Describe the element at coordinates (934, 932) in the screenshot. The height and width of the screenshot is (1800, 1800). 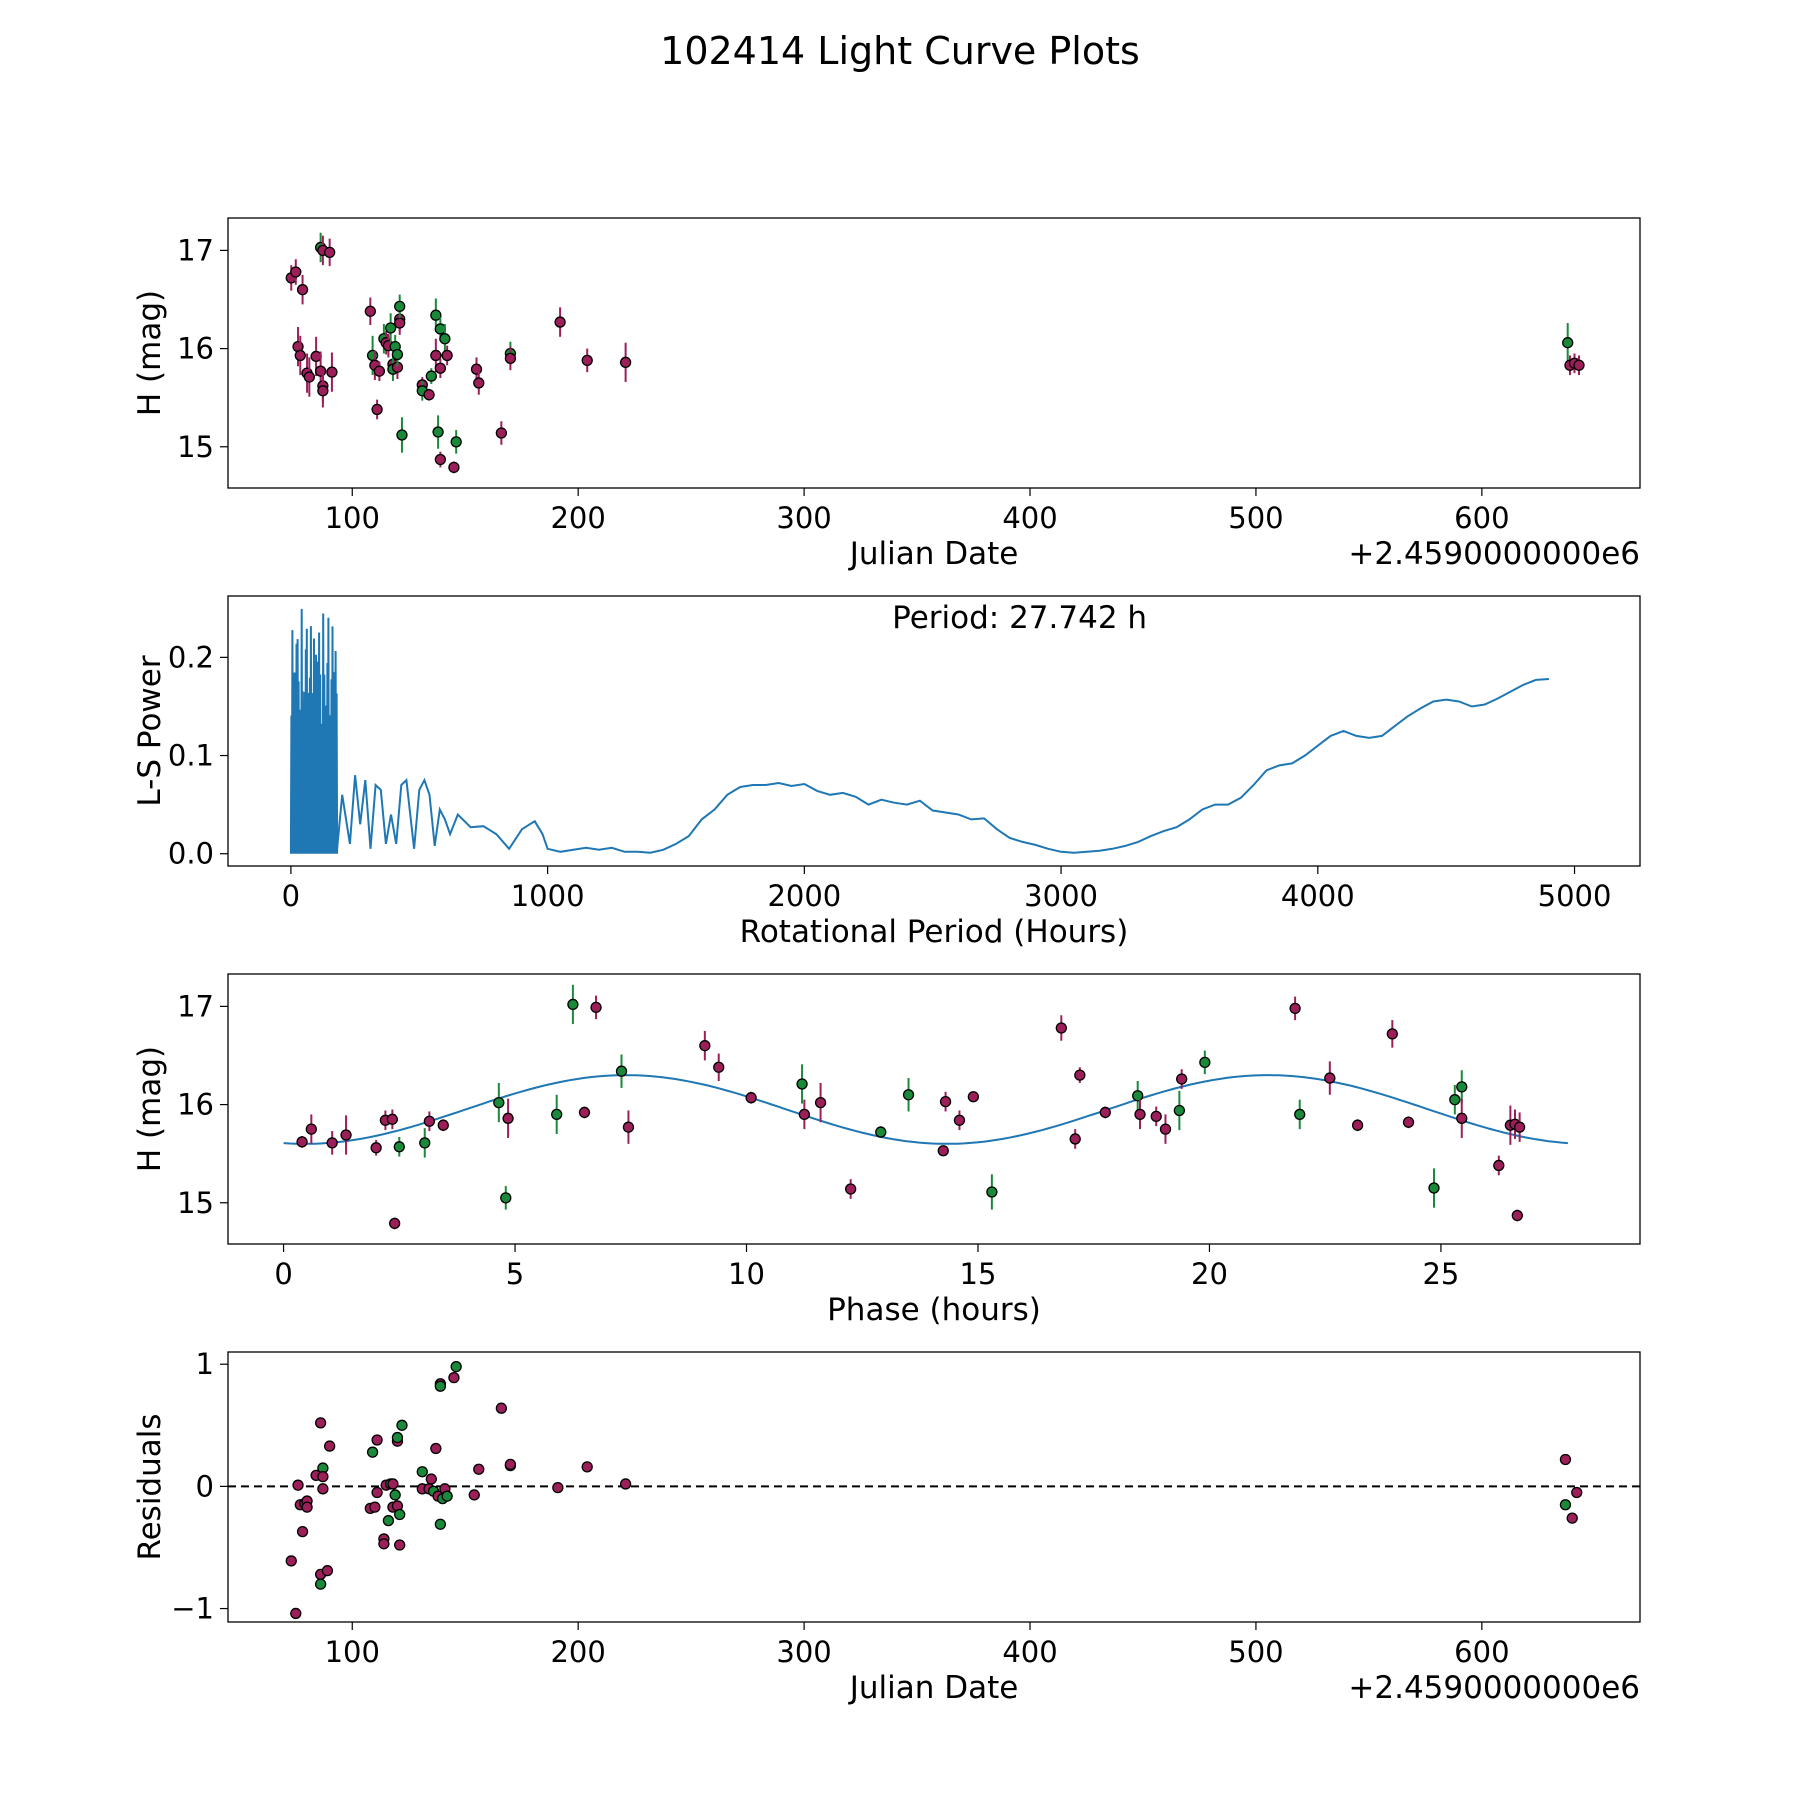
I see `x-axis-label: Rotational Period (Hours)` at that location.